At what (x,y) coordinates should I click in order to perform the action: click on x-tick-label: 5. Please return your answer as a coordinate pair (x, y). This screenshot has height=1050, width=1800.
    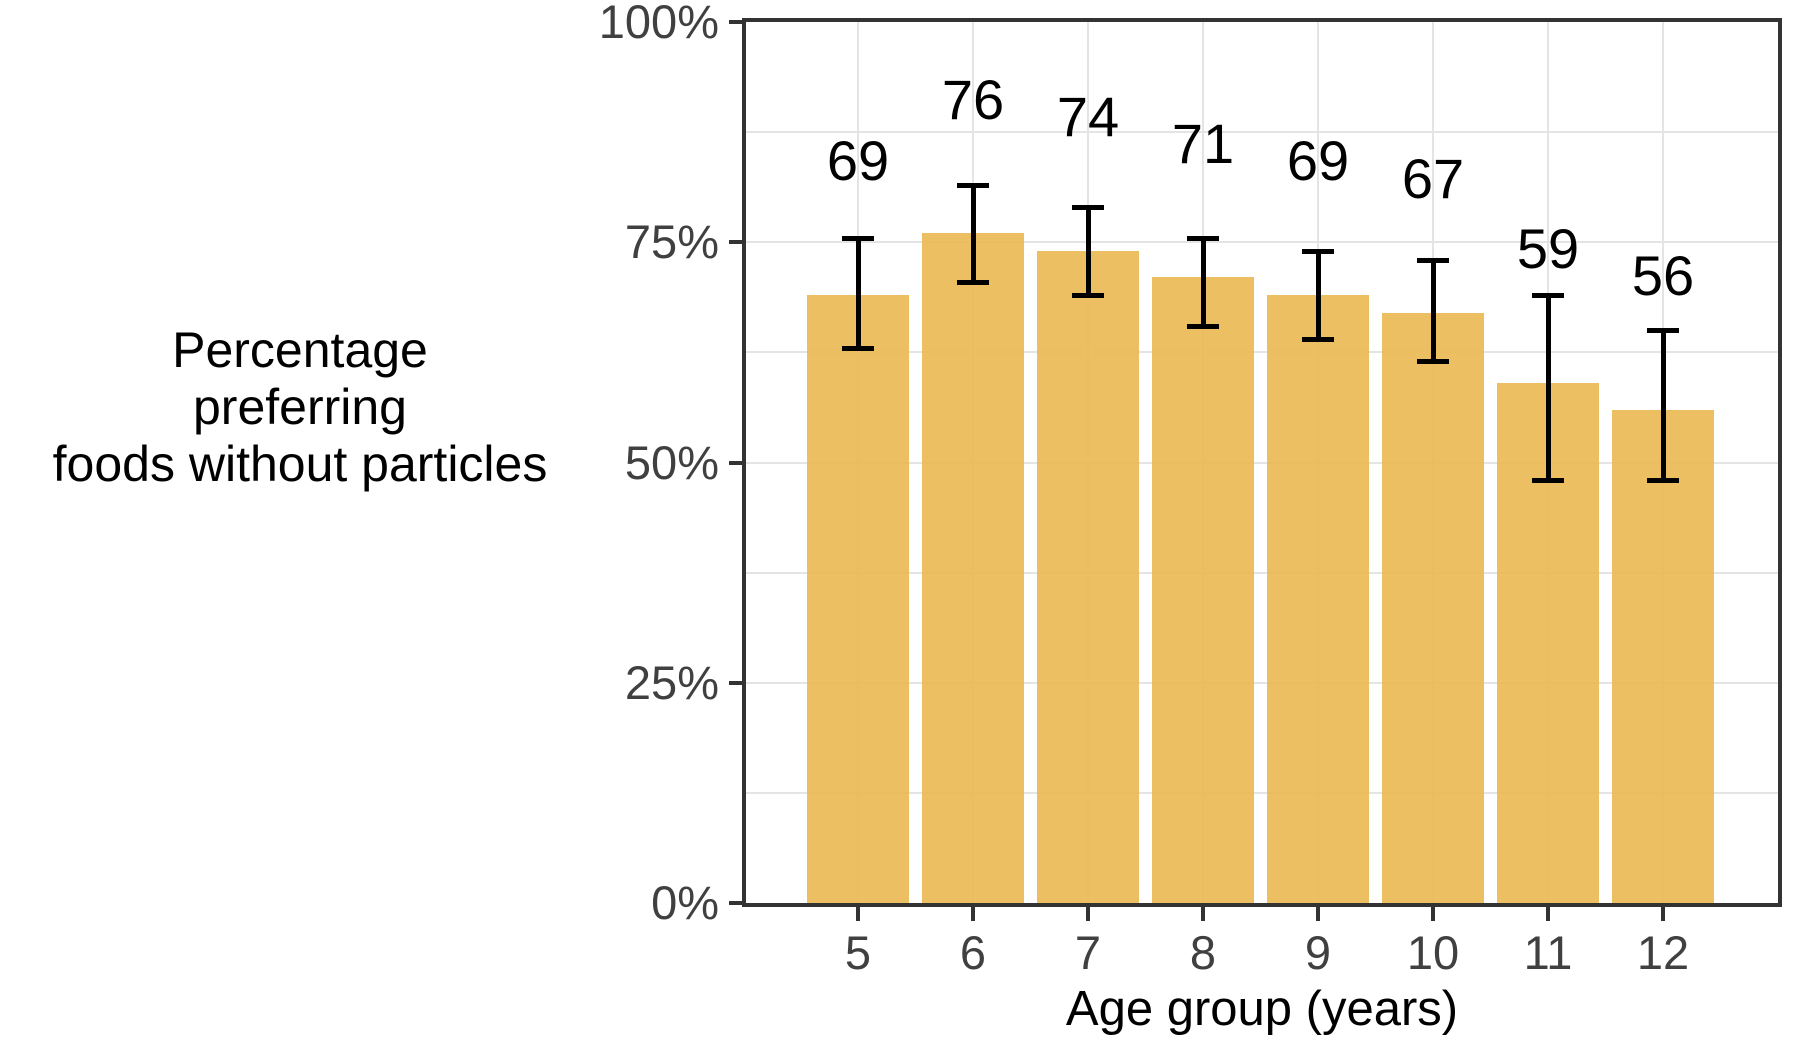
    Looking at the image, I should click on (858, 952).